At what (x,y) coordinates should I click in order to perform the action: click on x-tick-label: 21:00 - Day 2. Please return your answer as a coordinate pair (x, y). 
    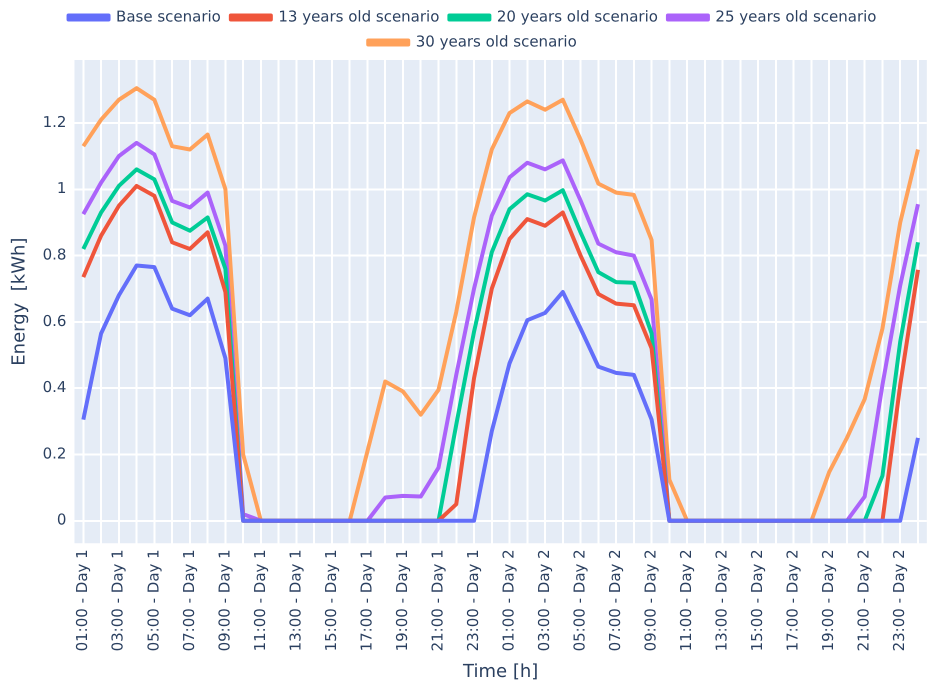
    Looking at the image, I should click on (863, 600).